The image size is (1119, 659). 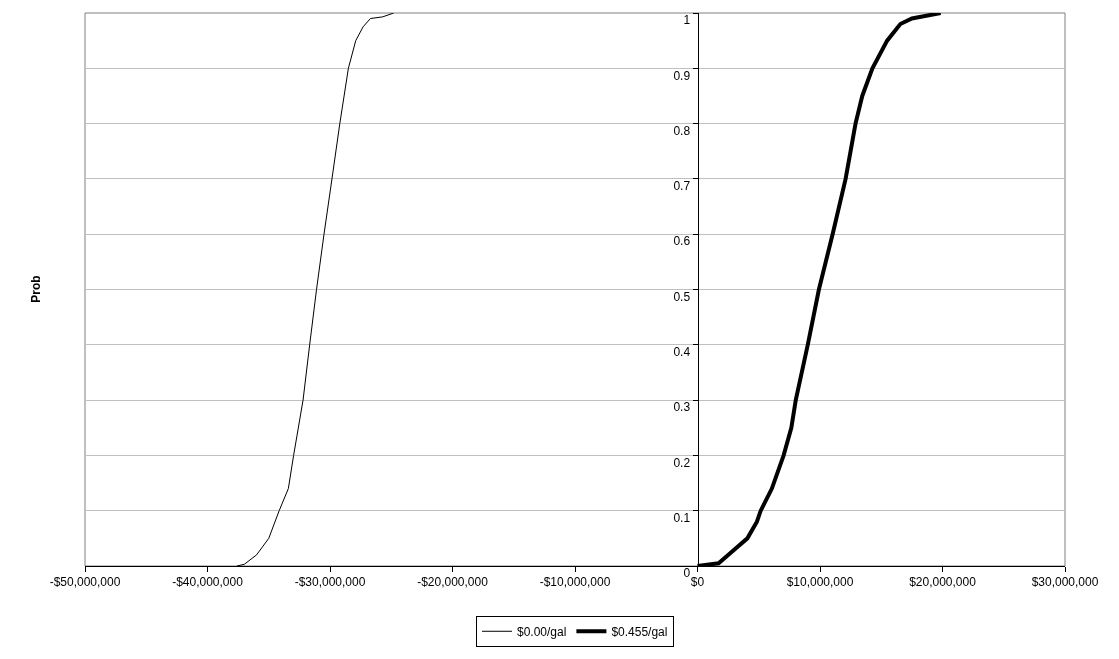 I want to click on y-axis-title: Prob, so click(x=35, y=289).